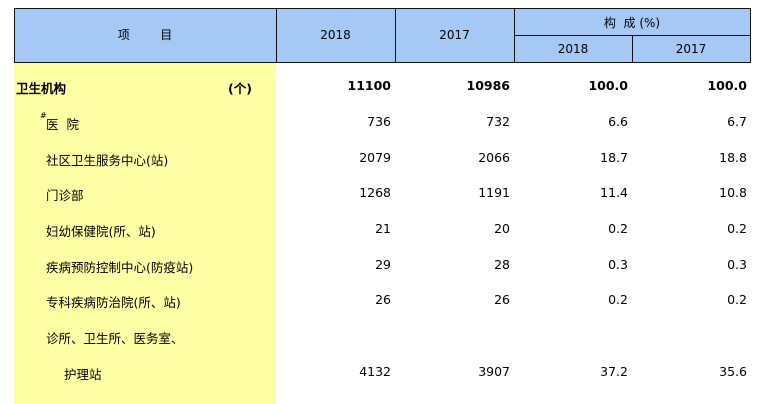 This screenshot has width=777, height=404. I want to click on cell-comp-2018: 0.3, so click(618, 264).